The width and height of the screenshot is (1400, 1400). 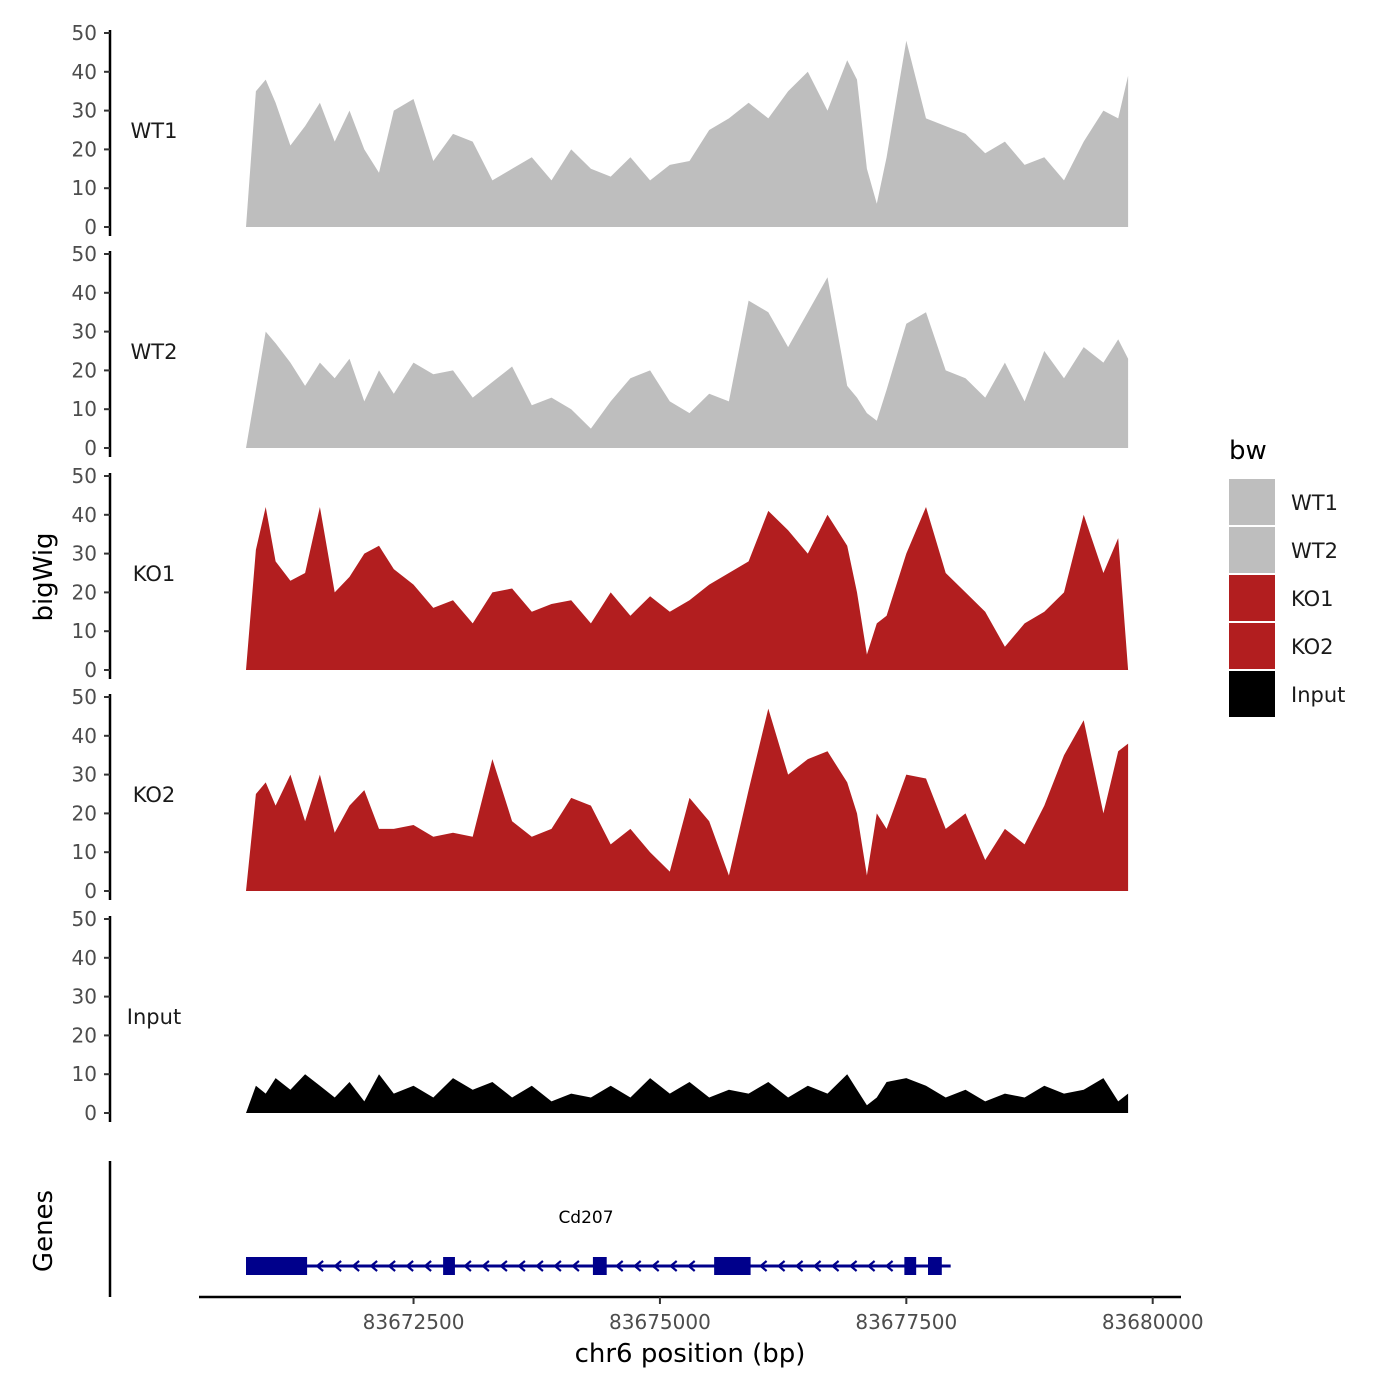 I want to click on legend-label-wt2: WT2, so click(x=1314, y=551).